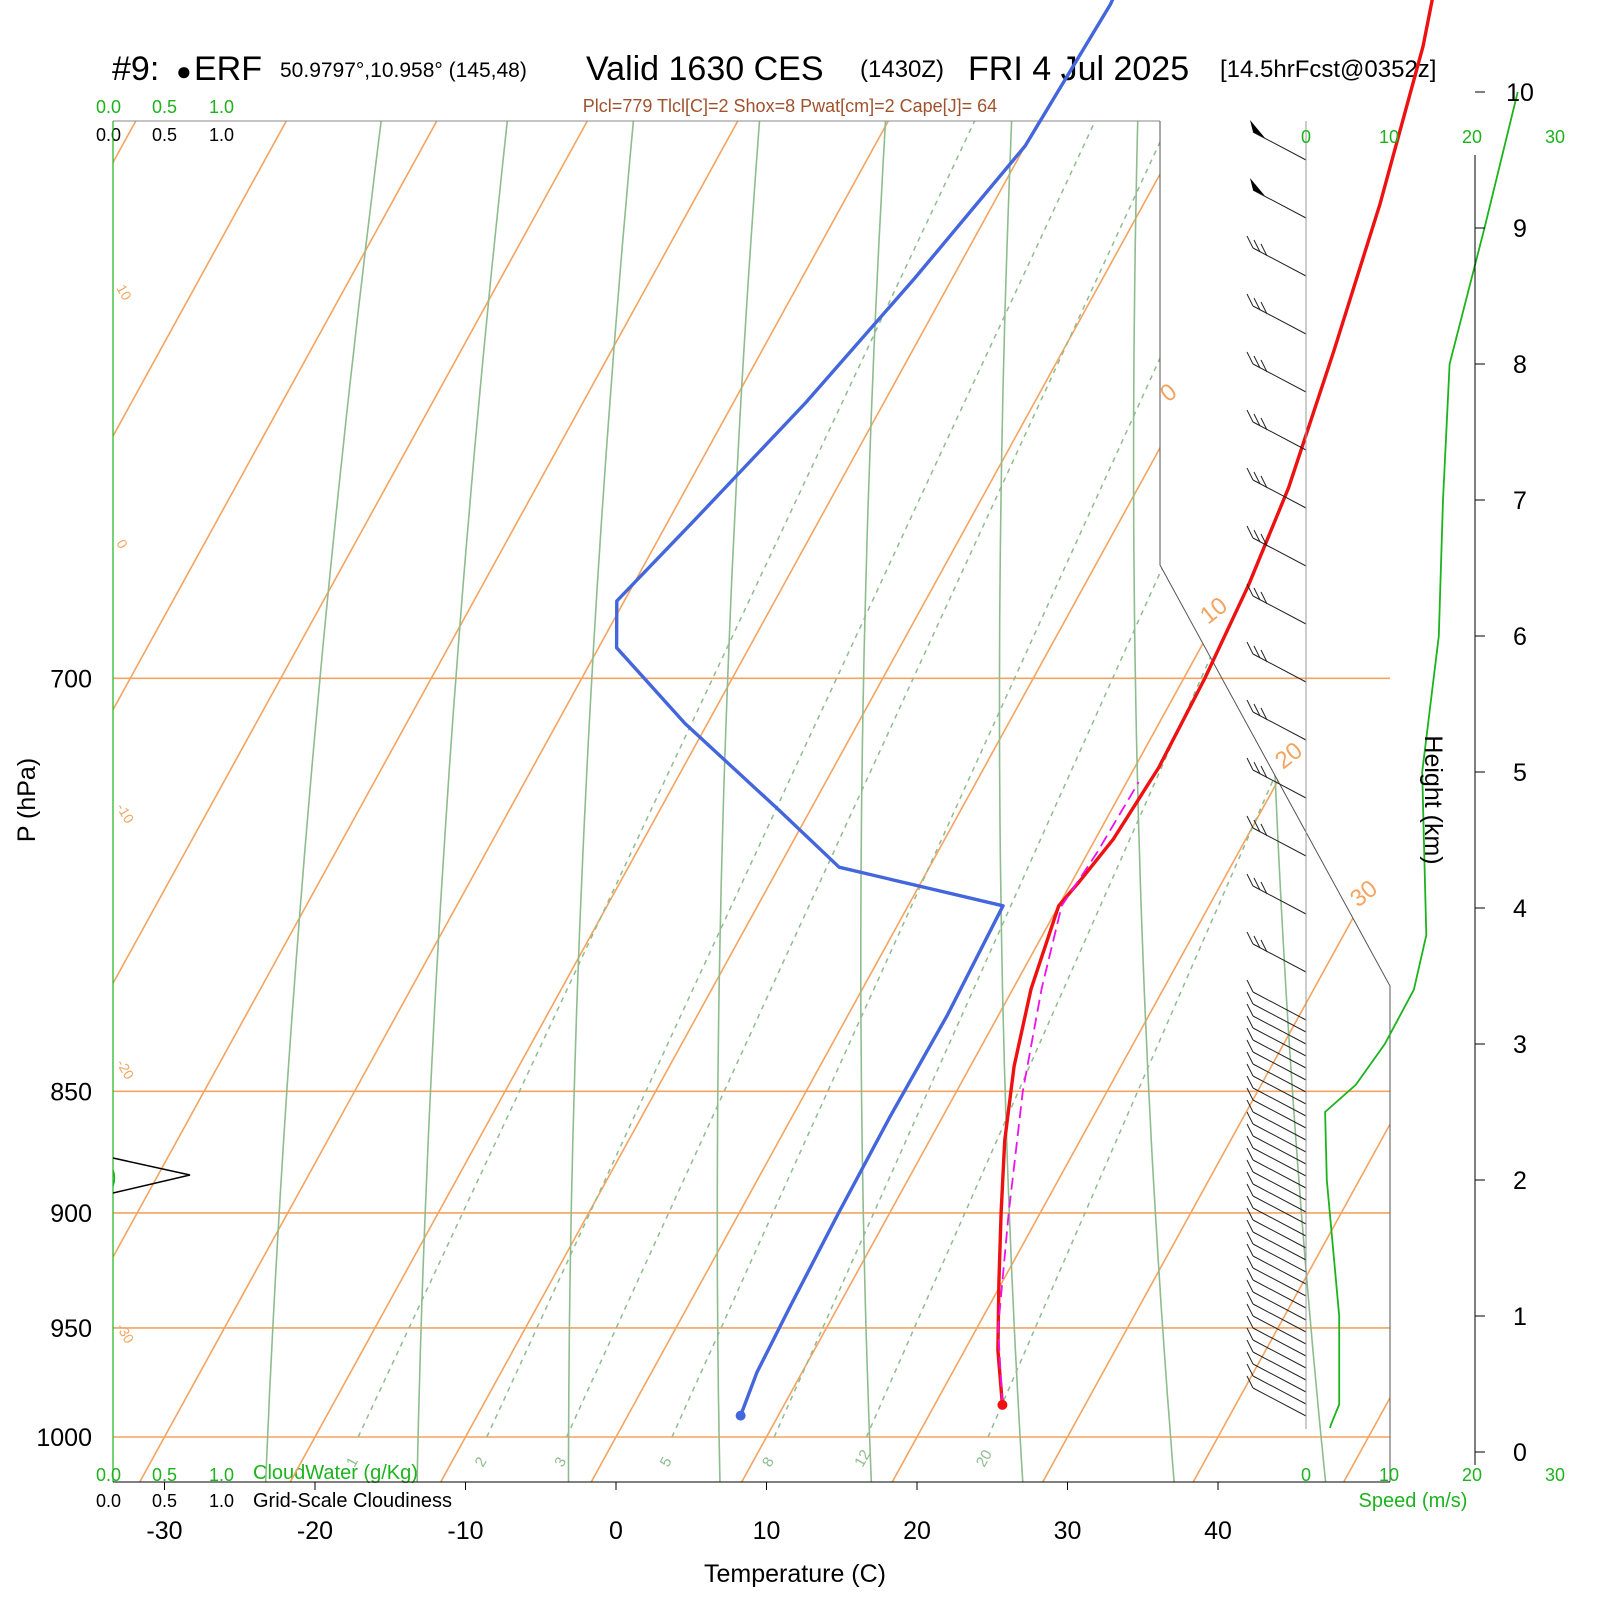  I want to click on cloudiness-scale-bottom-2: 1.0, so click(221, 1501).